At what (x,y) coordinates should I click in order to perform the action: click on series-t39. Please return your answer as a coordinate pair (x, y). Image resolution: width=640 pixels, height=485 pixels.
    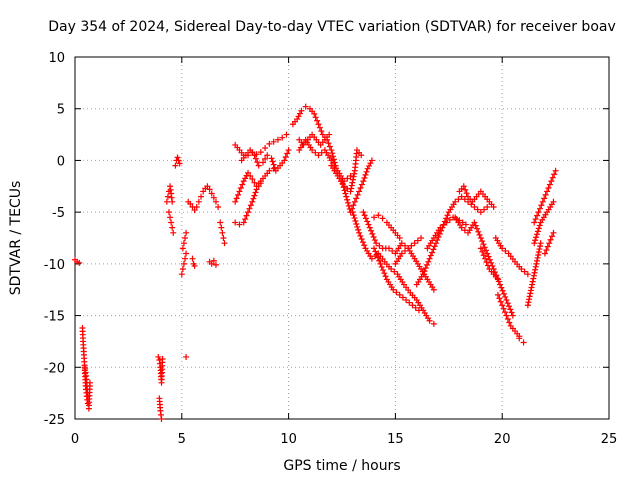
    Looking at the image, I should click on (545, 196).